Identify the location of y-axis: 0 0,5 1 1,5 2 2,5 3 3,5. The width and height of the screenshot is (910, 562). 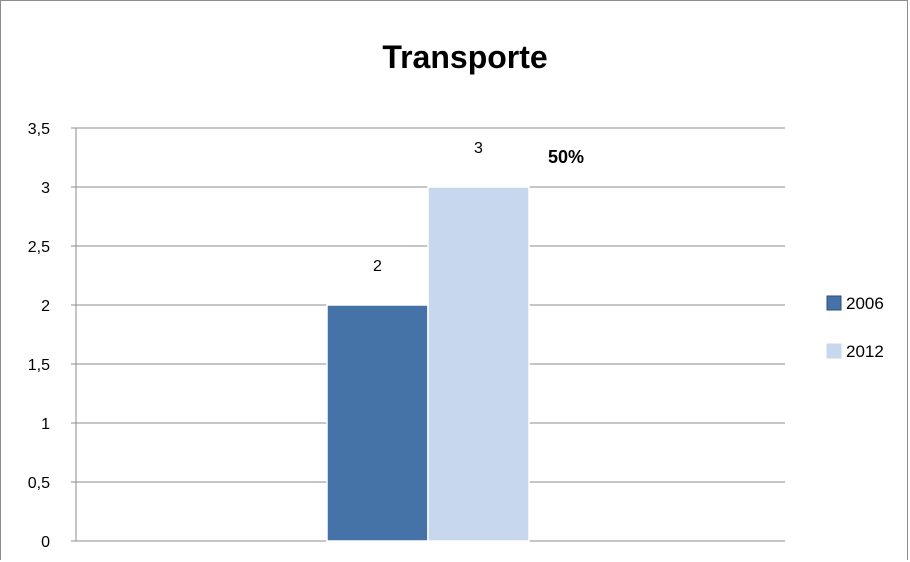
(52, 336).